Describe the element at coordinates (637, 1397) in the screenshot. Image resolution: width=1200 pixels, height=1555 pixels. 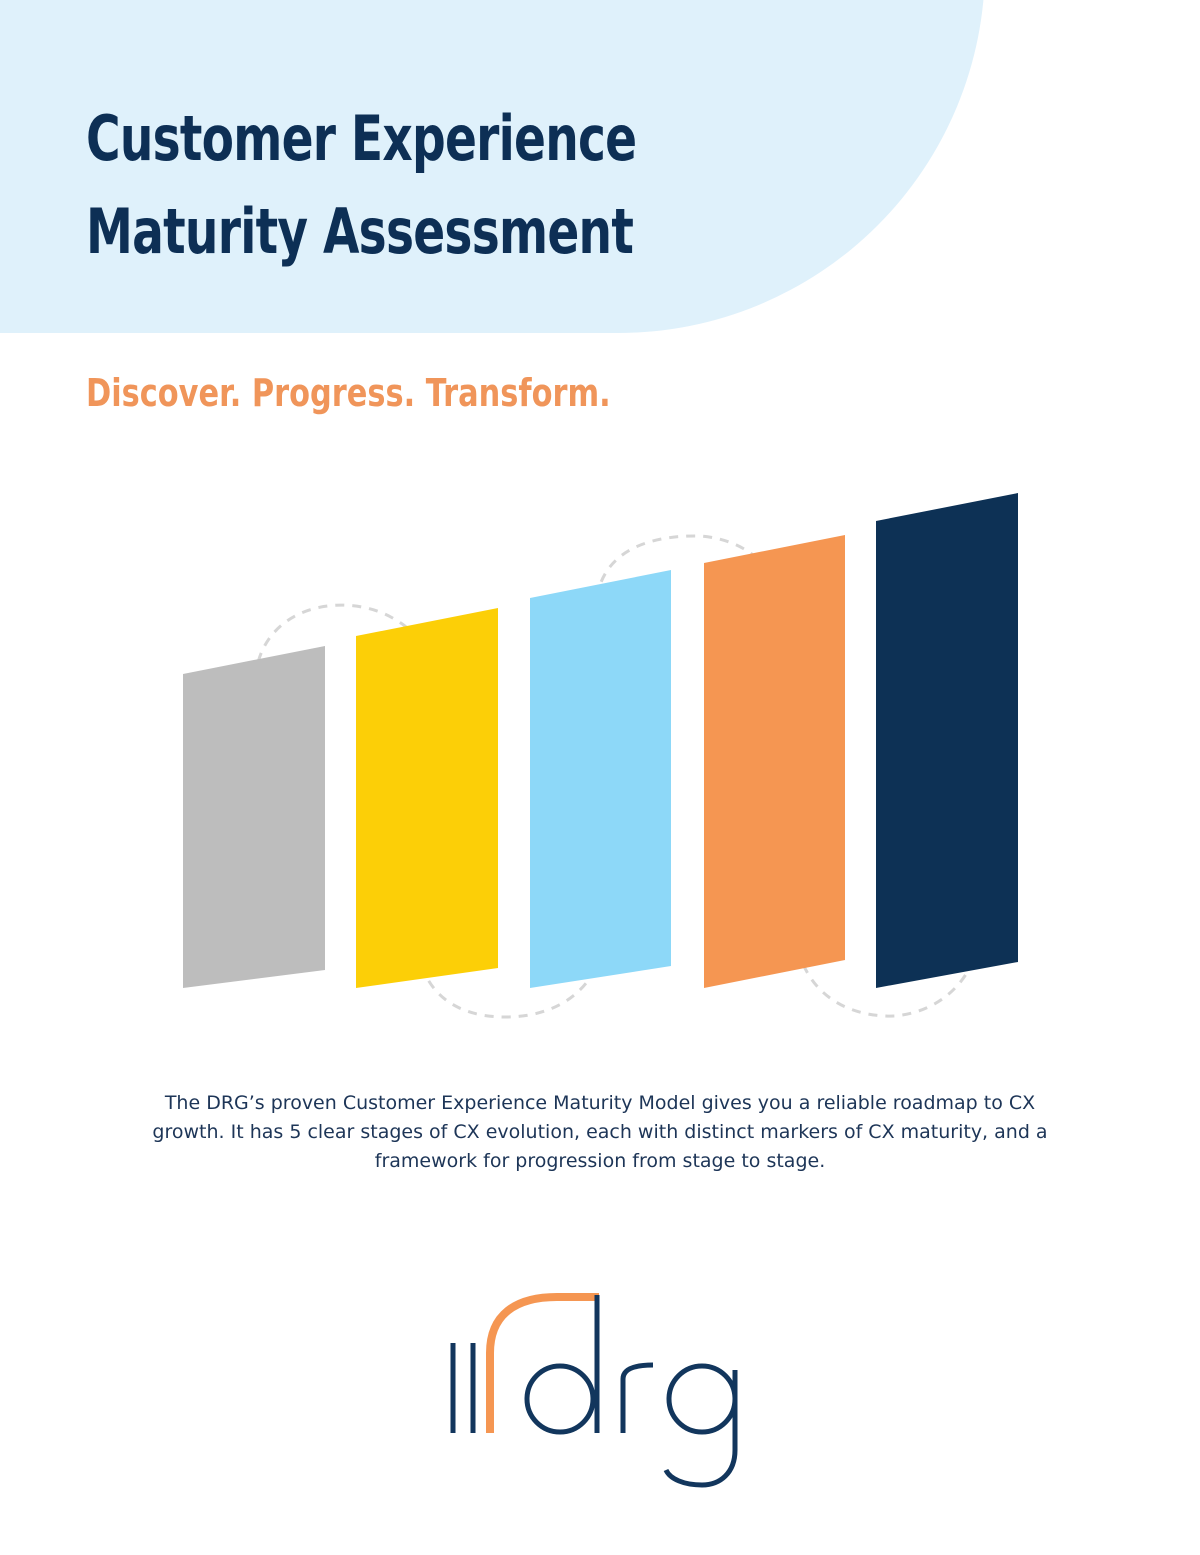
I see `logo-letter-r` at that location.